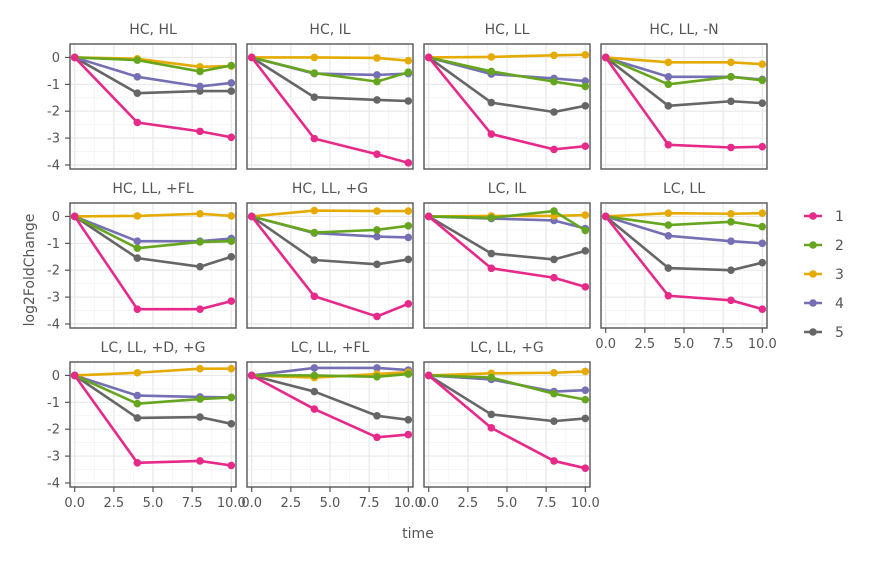 The height and width of the screenshot is (562, 875). What do you see at coordinates (645, 344) in the screenshot?
I see `x-tick-label: 2.5` at bounding box center [645, 344].